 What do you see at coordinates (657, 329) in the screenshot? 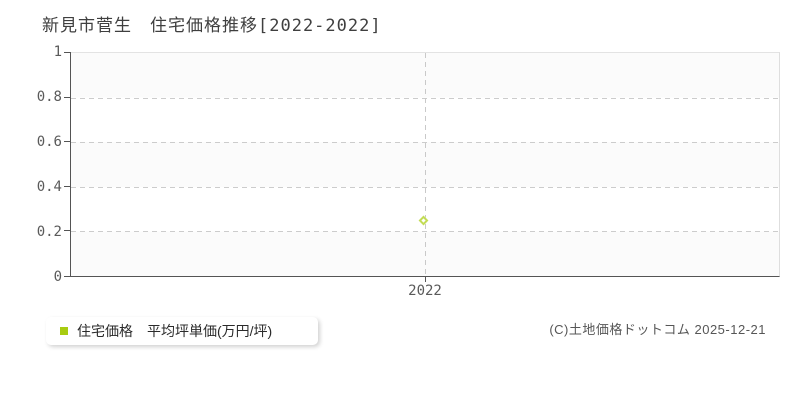
I see `copyright: (C)土地価格ドットコム 2025-12-21` at bounding box center [657, 329].